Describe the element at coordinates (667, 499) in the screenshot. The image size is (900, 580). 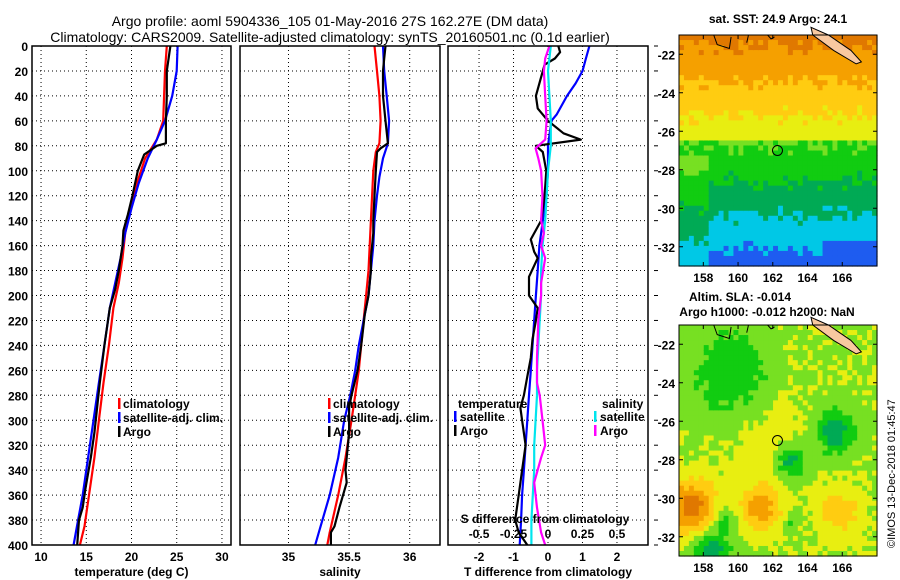
I see `map-y-tick-label: -30` at that location.